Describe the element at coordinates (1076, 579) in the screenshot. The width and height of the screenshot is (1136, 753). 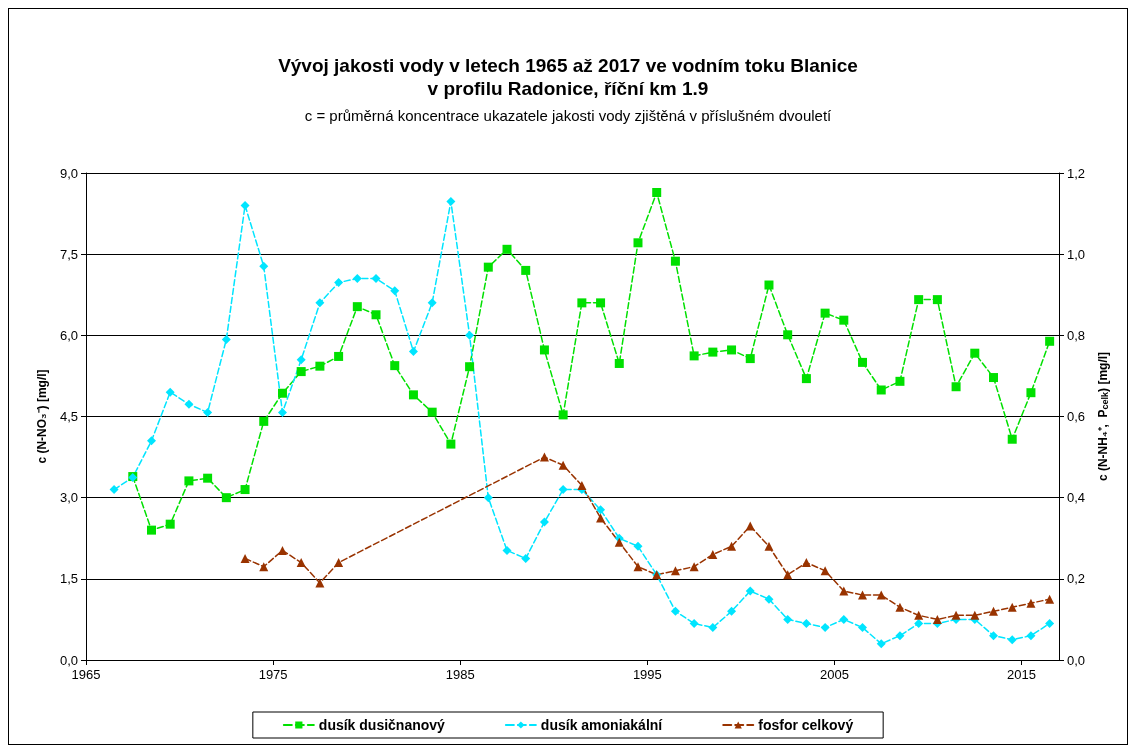
I see `y2-tick-label: 0,2` at that location.